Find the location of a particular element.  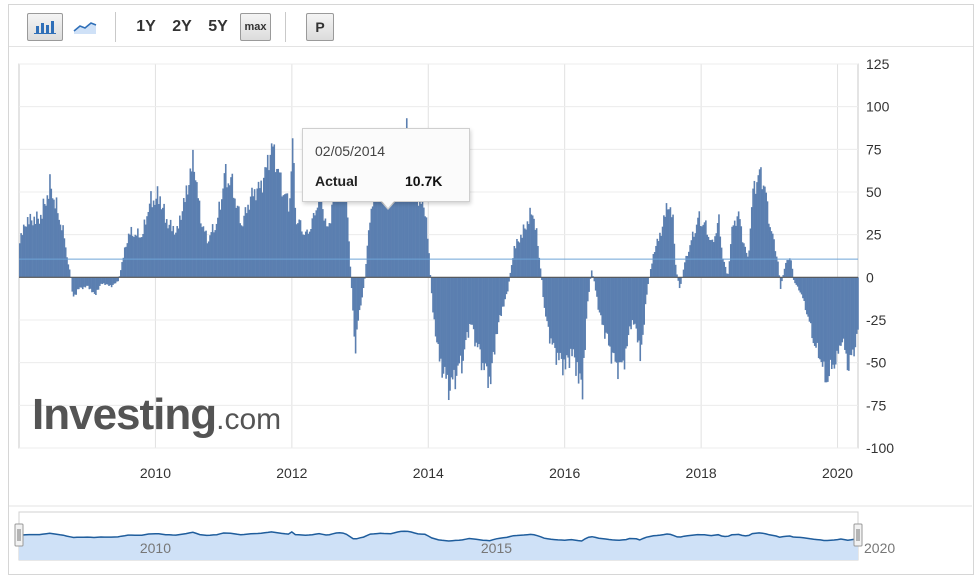

y-tick-label: -75 is located at coordinates (876, 405).